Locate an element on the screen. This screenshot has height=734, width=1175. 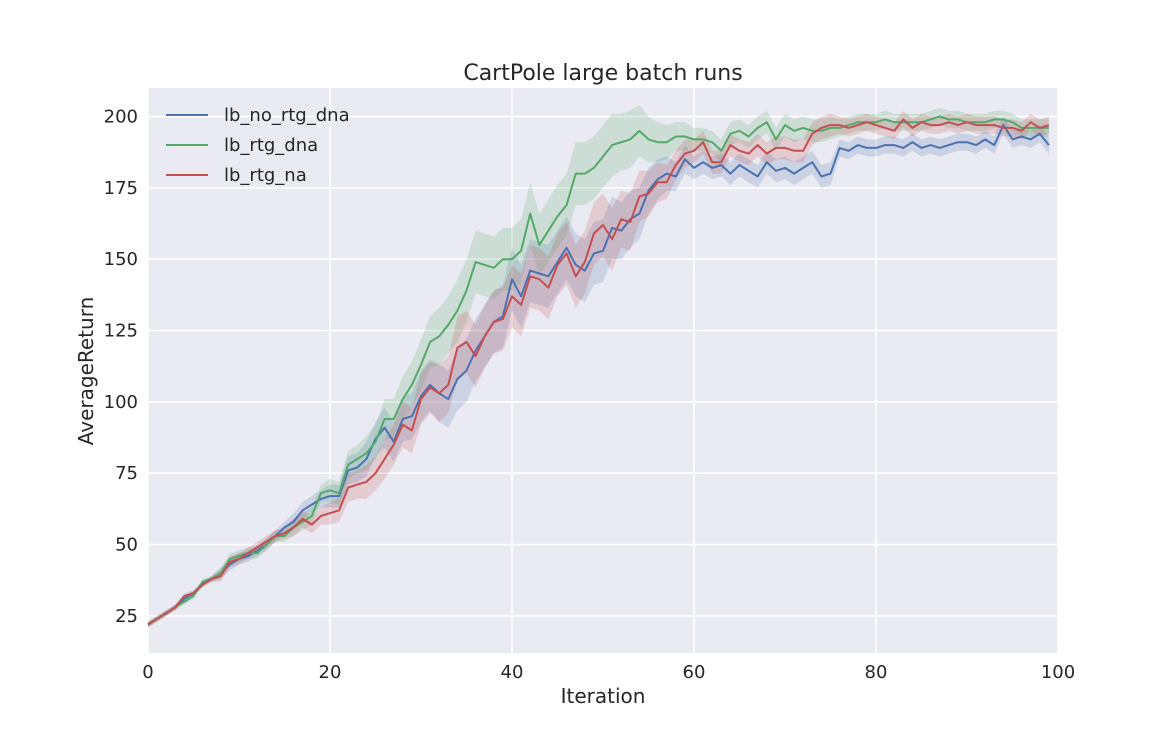
y-tick-label: 50 is located at coordinates (126, 545).